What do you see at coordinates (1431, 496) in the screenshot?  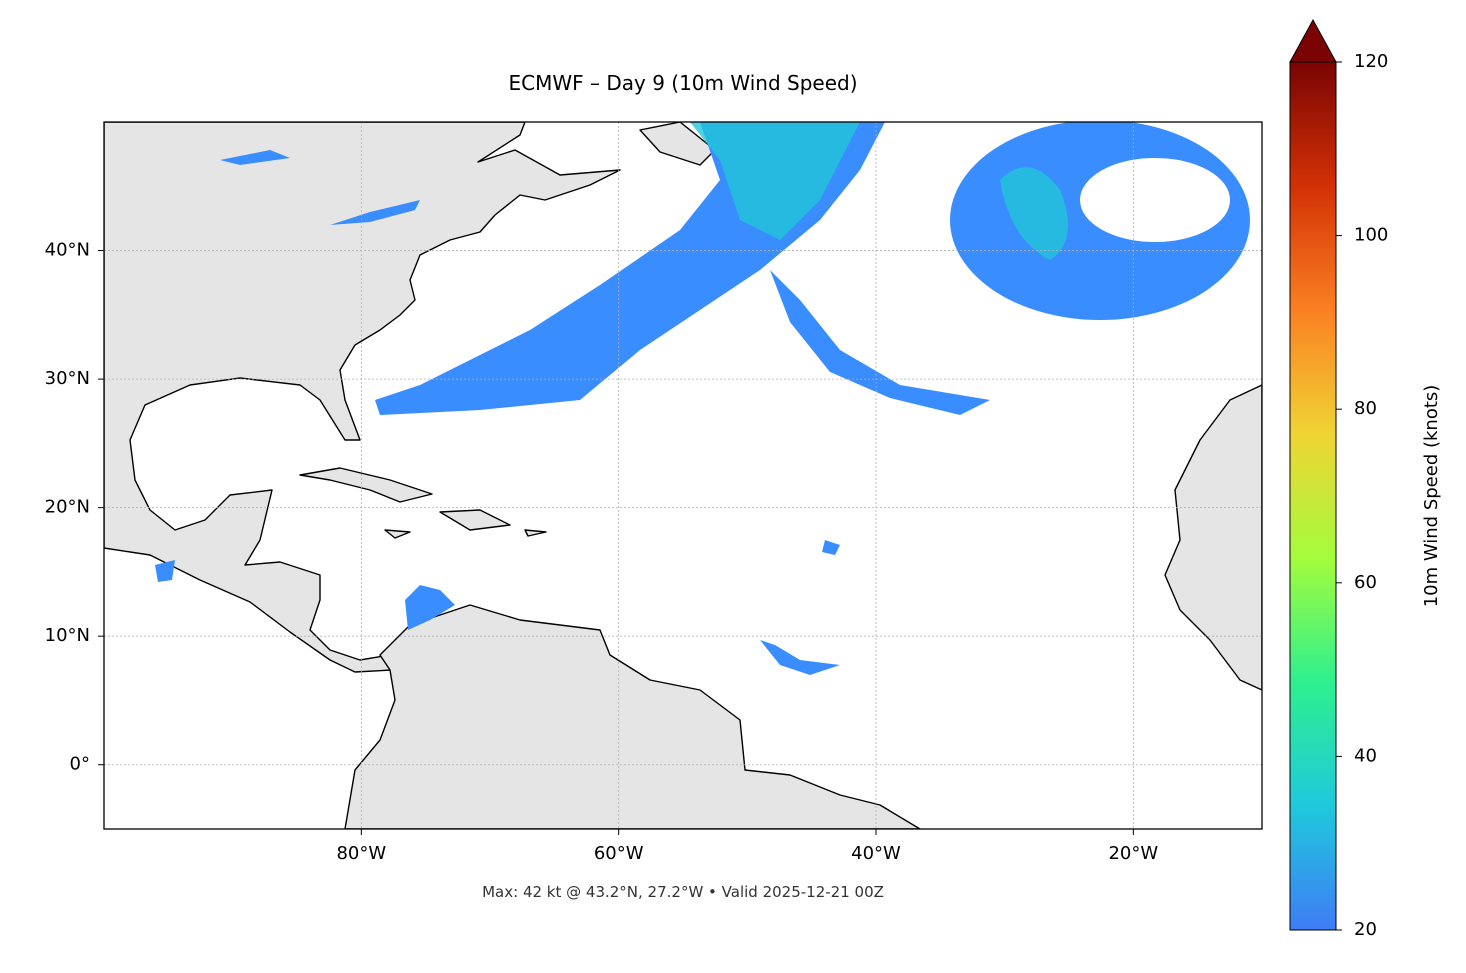 I see `colorbar-label: 10m Wind Speed (knots)` at bounding box center [1431, 496].